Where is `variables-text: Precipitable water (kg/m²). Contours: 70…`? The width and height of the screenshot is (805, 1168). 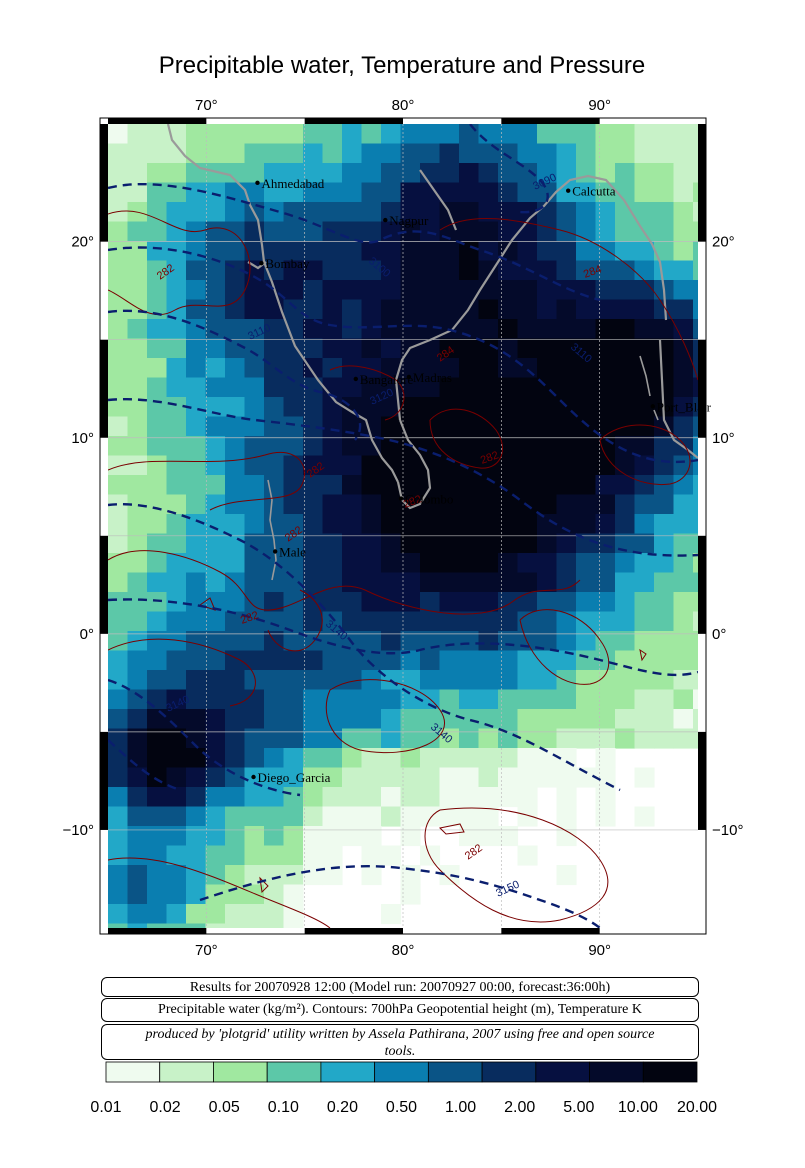
variables-text: Precipitable water (kg/m²). Contours: 70… is located at coordinates (400, 1009).